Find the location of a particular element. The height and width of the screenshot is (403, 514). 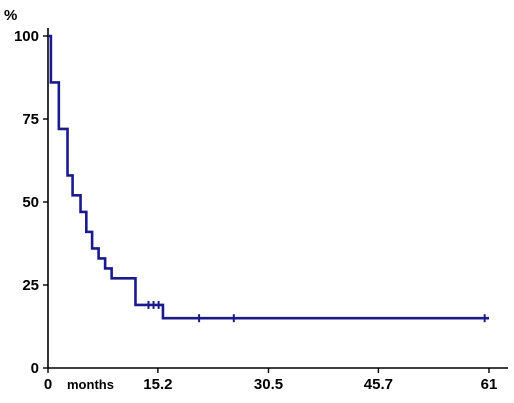

x-tick-label: 0 is located at coordinates (48, 384).